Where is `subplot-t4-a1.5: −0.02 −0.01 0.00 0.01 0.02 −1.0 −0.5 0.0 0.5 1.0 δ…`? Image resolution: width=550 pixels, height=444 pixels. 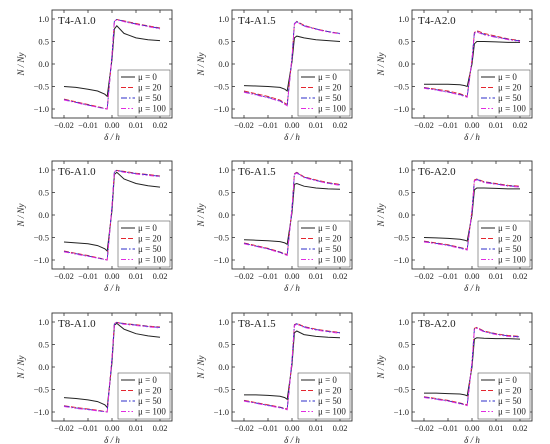
subplot-t4-a1.5: −0.02 −0.01 0.00 0.01 0.02 −1.0 −0.5 0.0 0.5 1.0 δ… is located at coordinates (274, 75).